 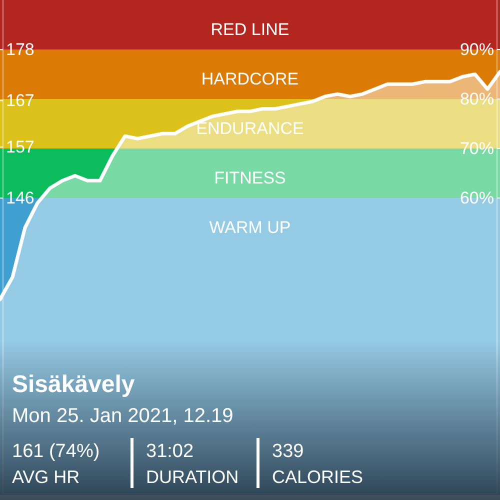 What do you see at coordinates (477, 49) in the screenshot?
I see `y2-tick-label: 90%` at bounding box center [477, 49].